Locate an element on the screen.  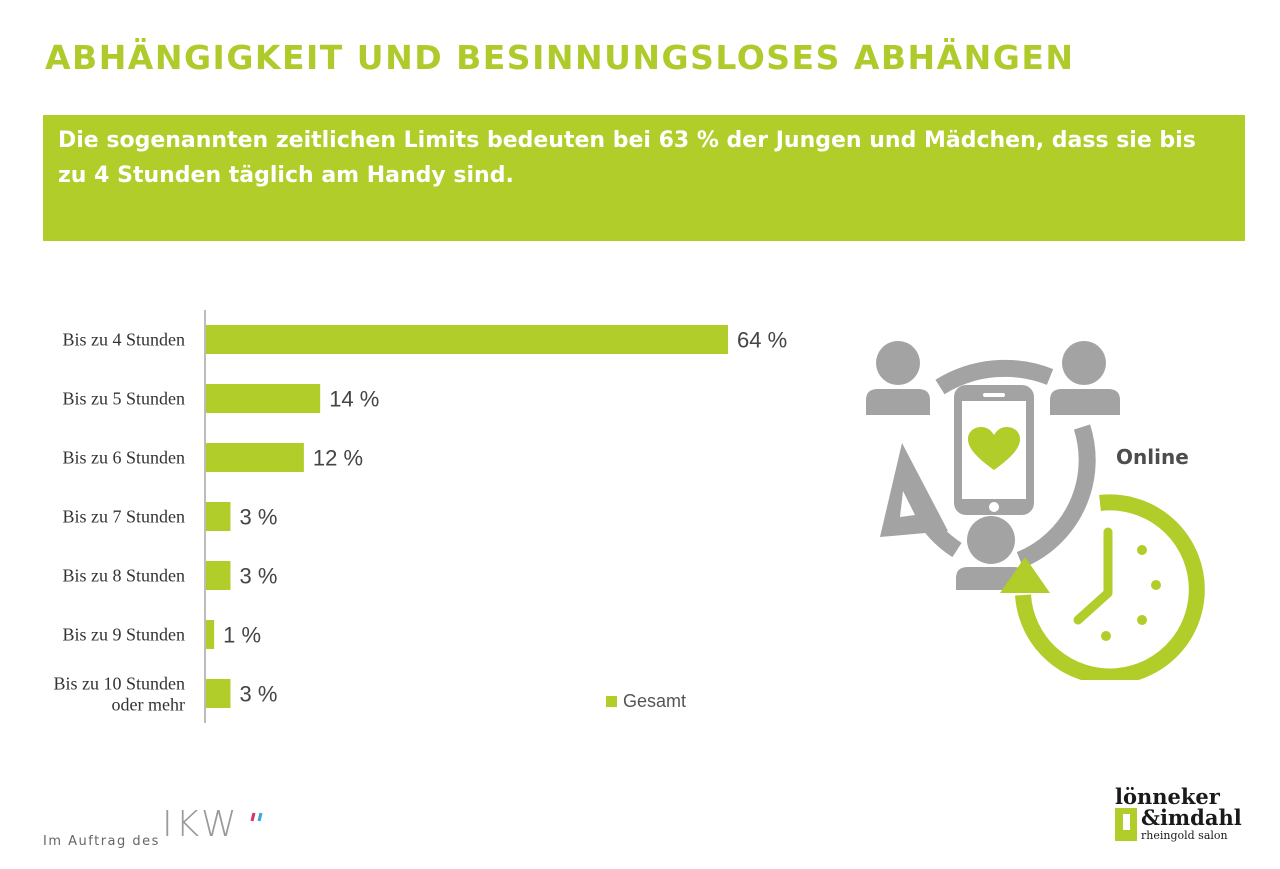
category-label: Bis zu 6 Stunden is located at coordinates (123, 458).